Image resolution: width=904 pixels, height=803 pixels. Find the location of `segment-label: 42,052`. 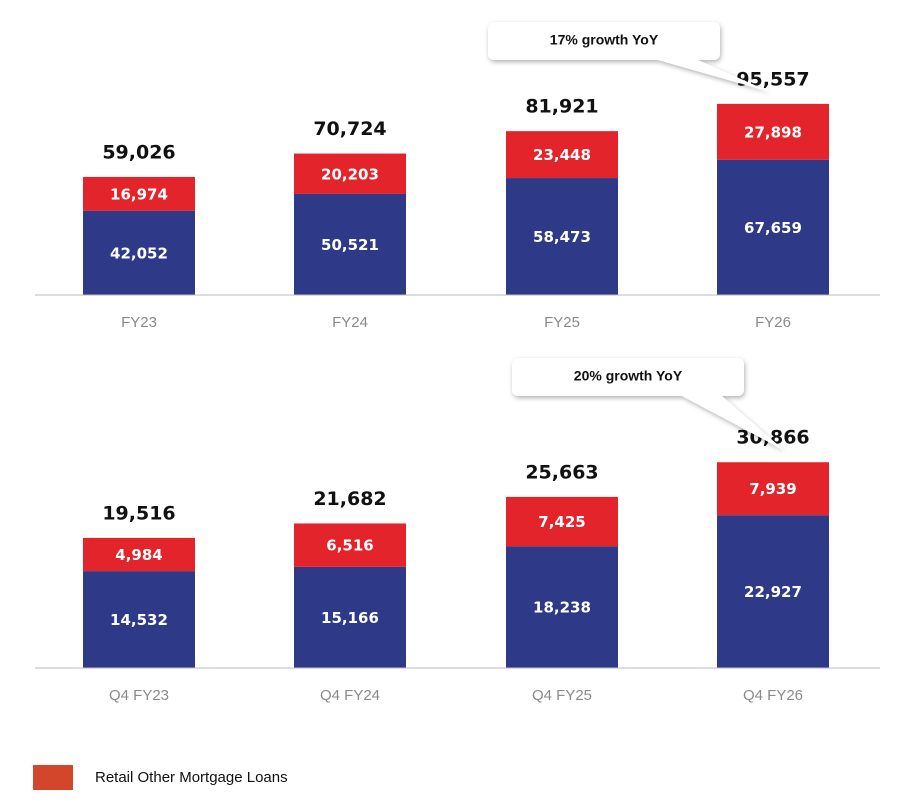

segment-label: 42,052 is located at coordinates (139, 253).